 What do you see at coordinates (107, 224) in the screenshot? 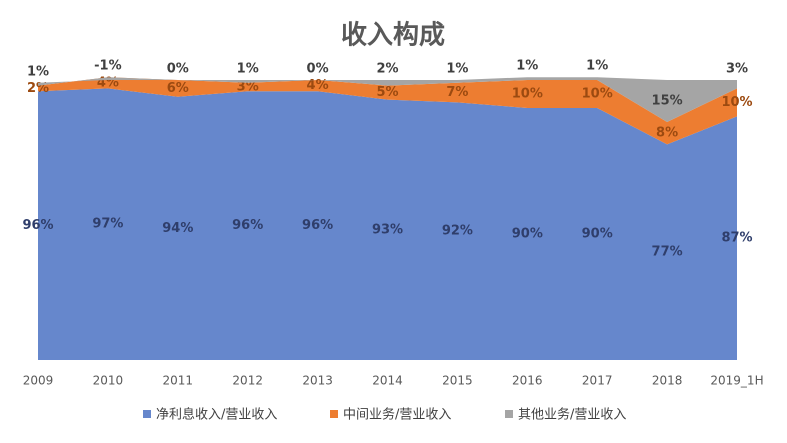
I see `data-label: 97%` at bounding box center [107, 224].